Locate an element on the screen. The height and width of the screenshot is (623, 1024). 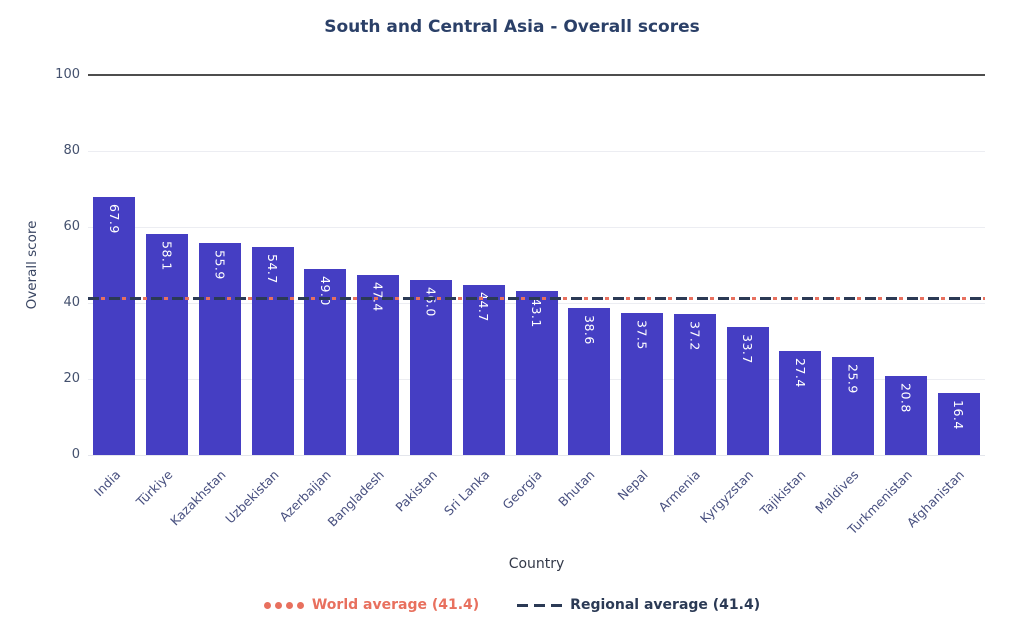
bar-slot-nepal: 37.5 is located at coordinates (642, 265).